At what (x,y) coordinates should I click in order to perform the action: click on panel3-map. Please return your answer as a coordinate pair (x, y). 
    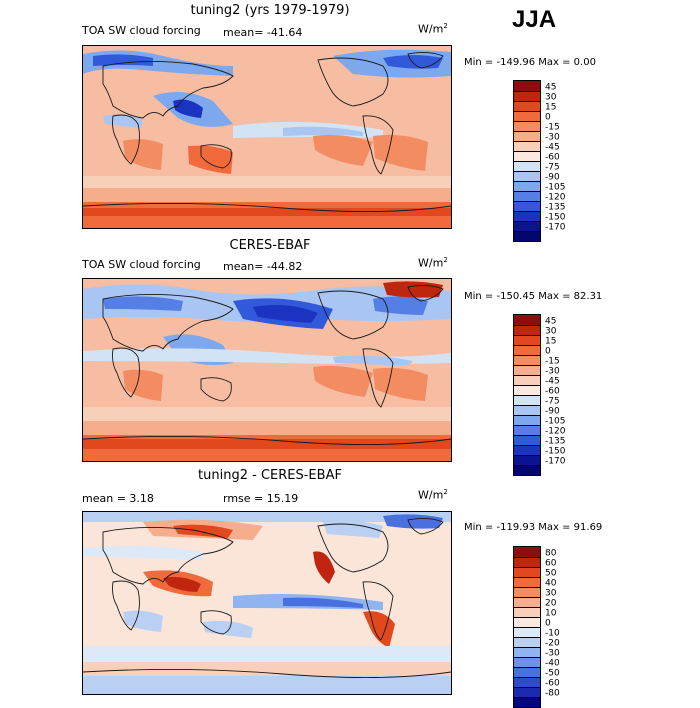
    Looking at the image, I should click on (267, 603).